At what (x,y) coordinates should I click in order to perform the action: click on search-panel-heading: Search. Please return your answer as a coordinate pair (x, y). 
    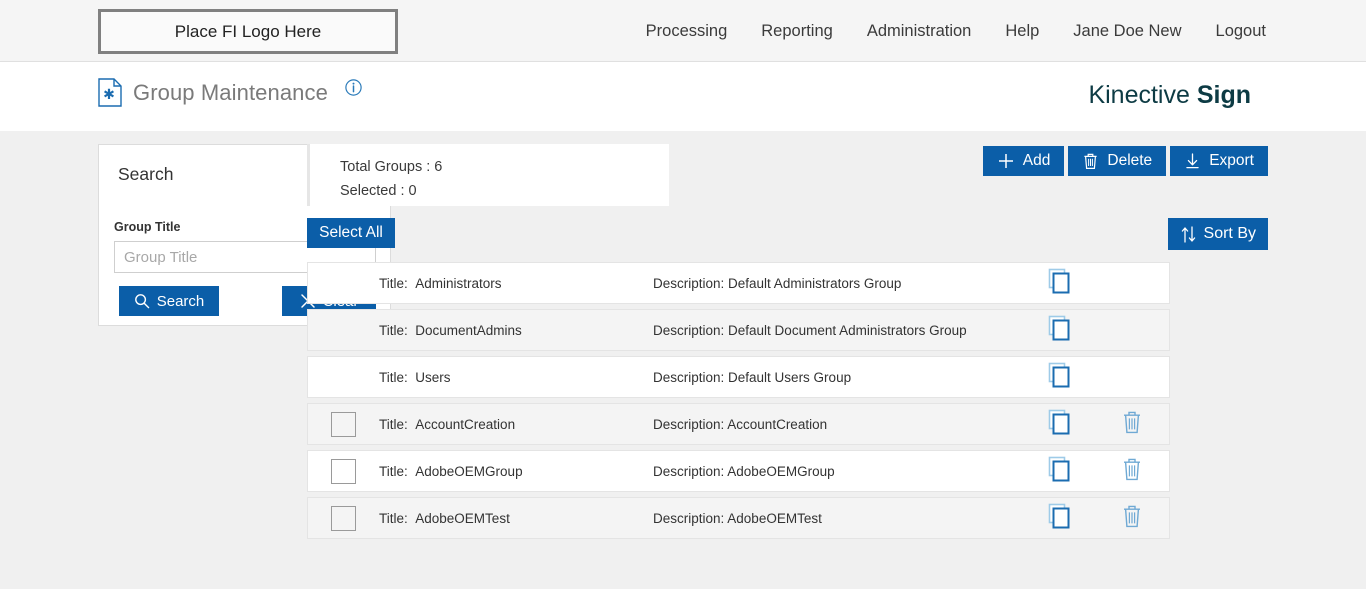
    Looking at the image, I should click on (146, 174).